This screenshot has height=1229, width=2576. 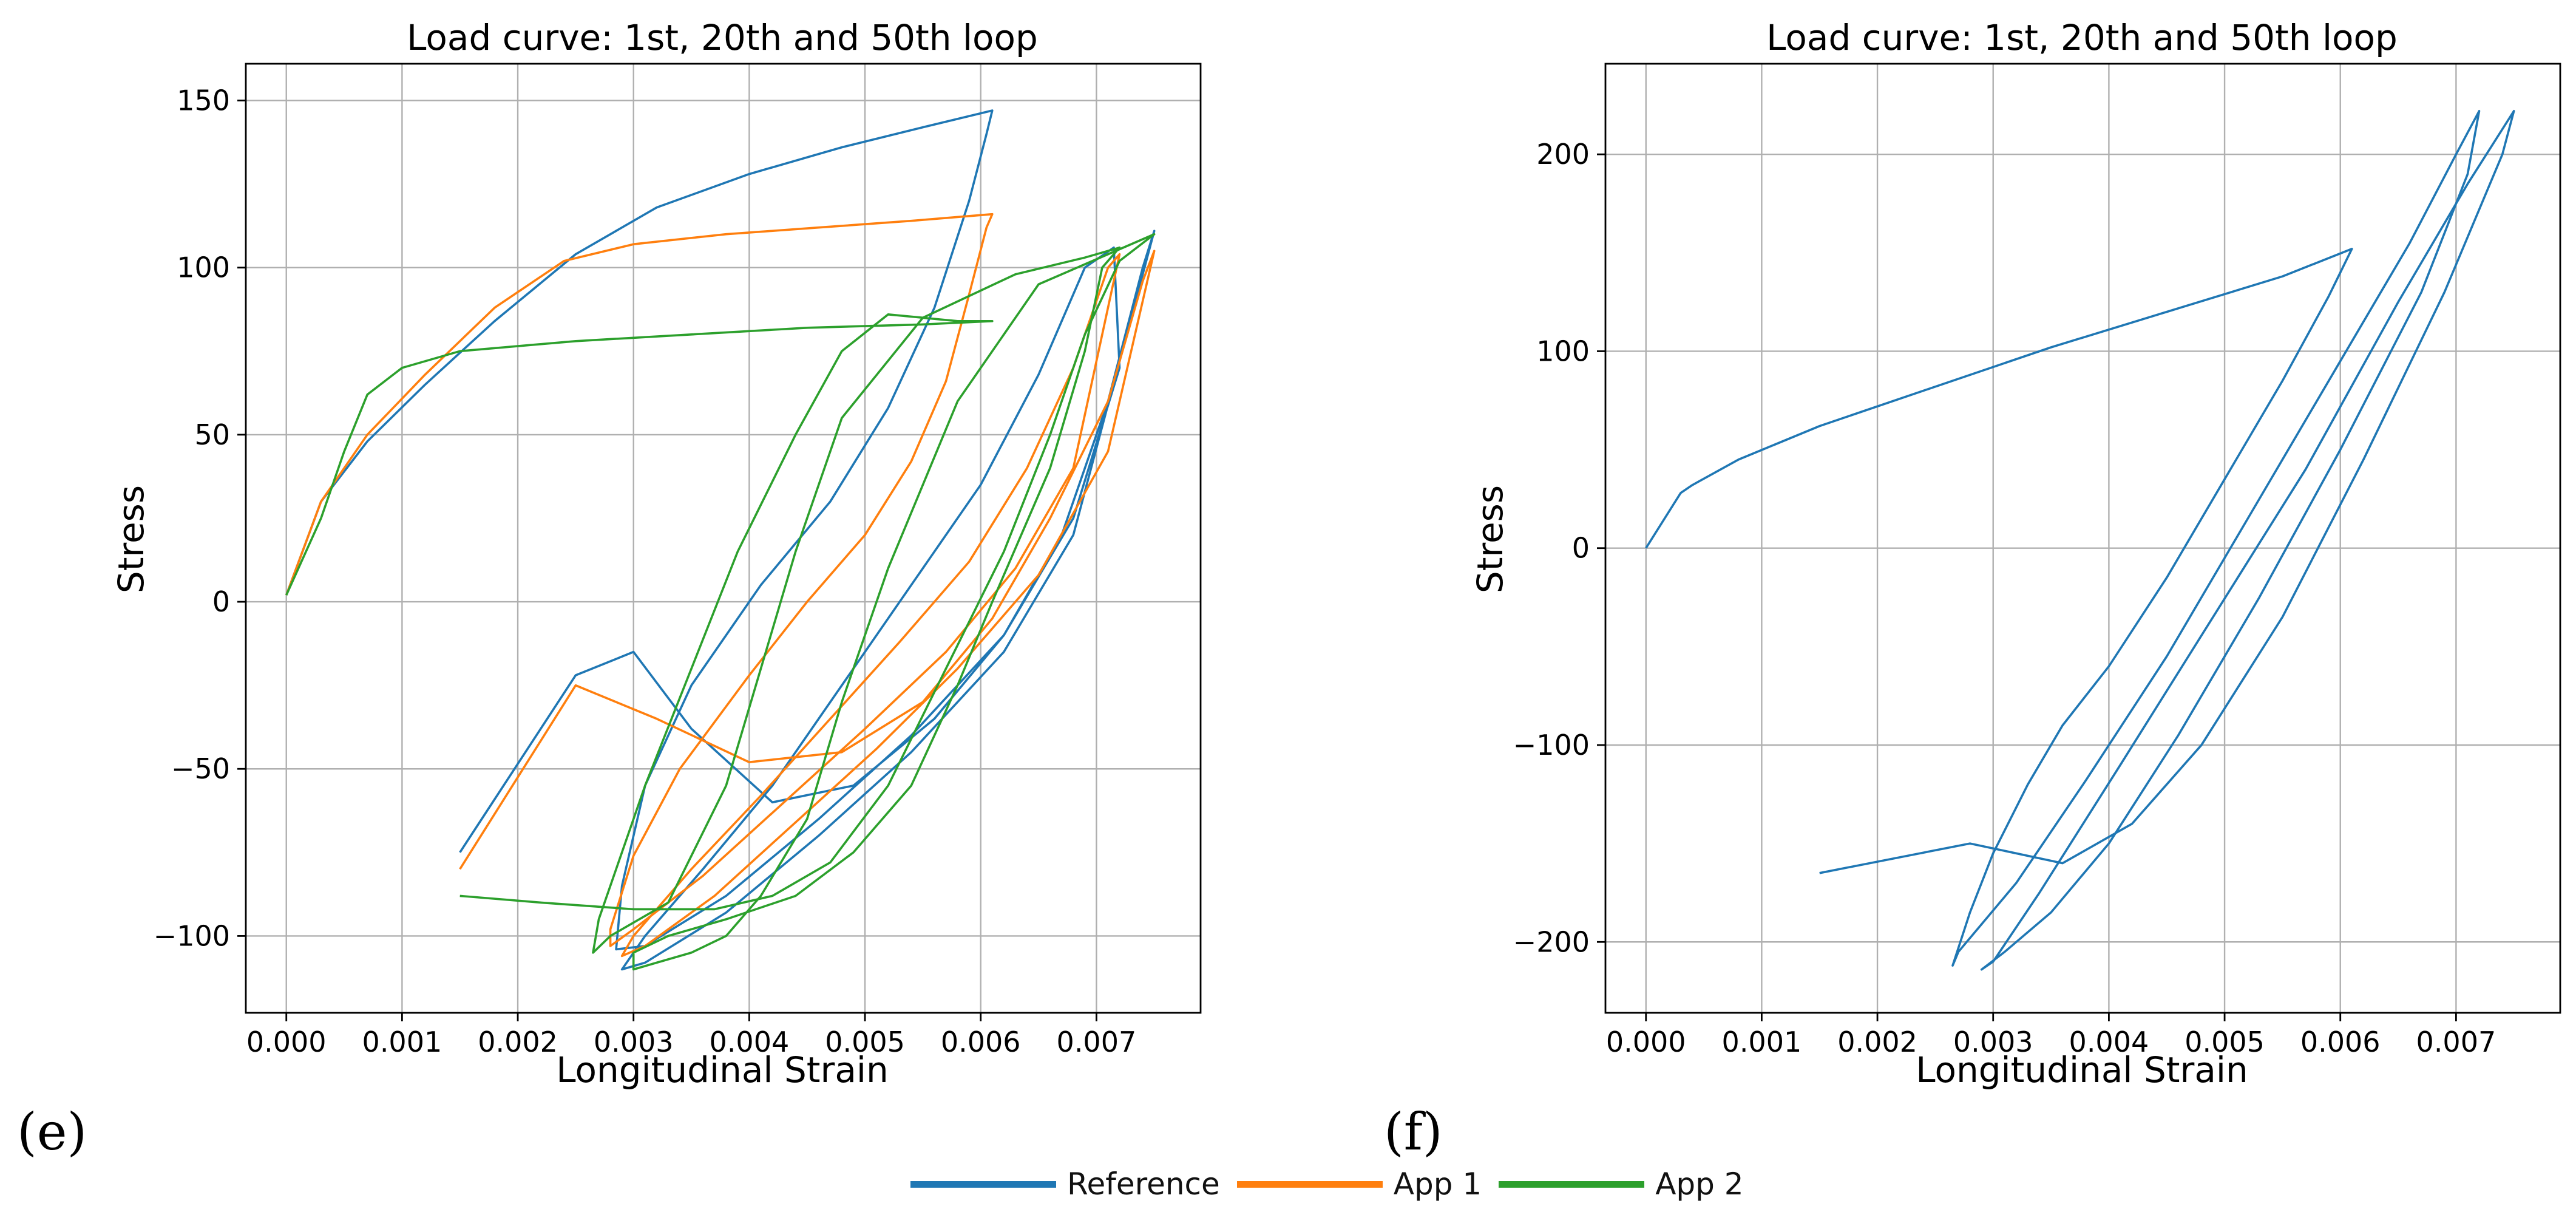 I want to click on panel-label-f: (f), so click(x=1414, y=1132).